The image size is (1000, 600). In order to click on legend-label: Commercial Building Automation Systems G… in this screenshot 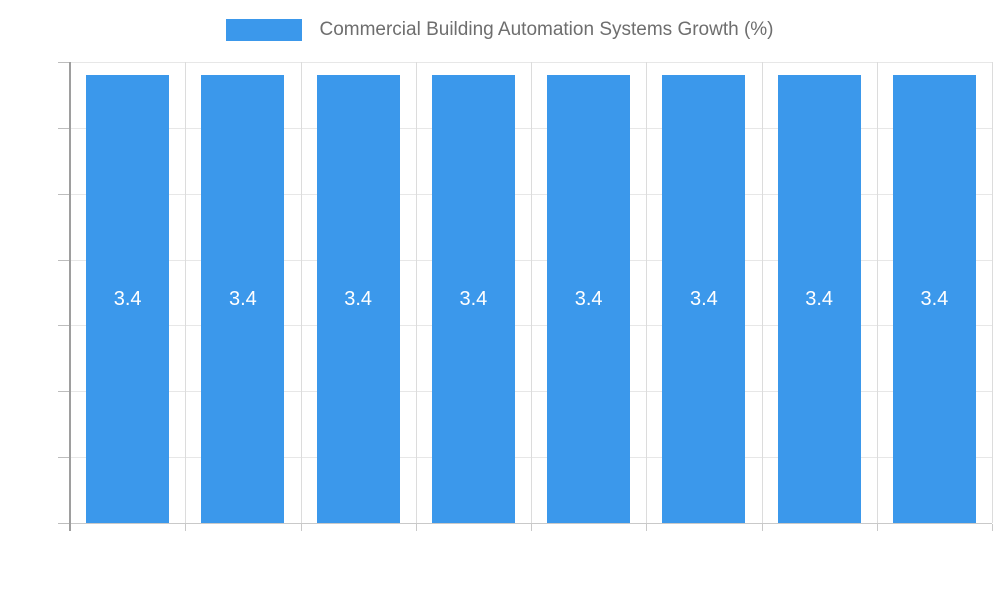, I will do `click(546, 29)`.